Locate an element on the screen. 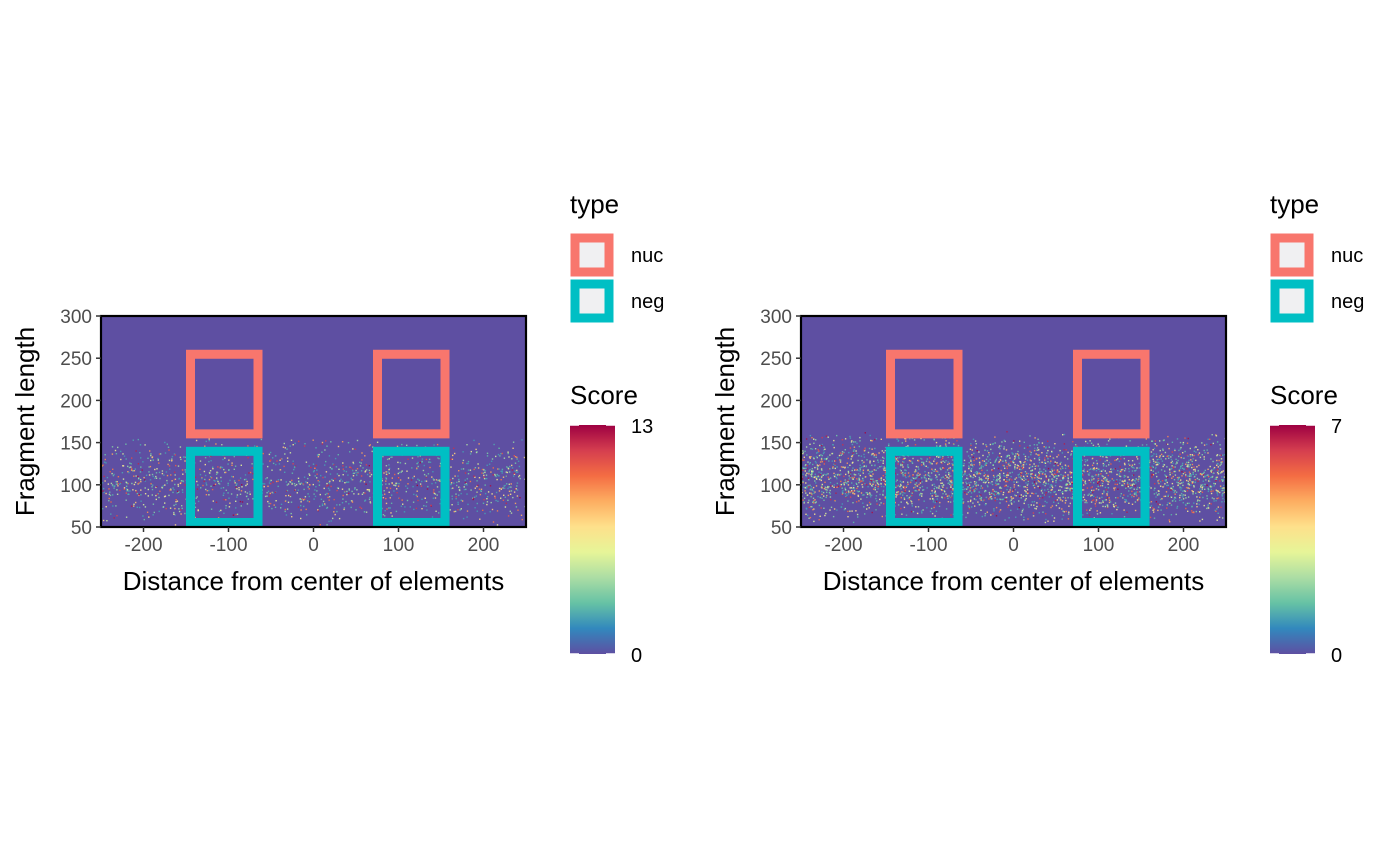  x-tick-label: -200 is located at coordinates (843, 545).